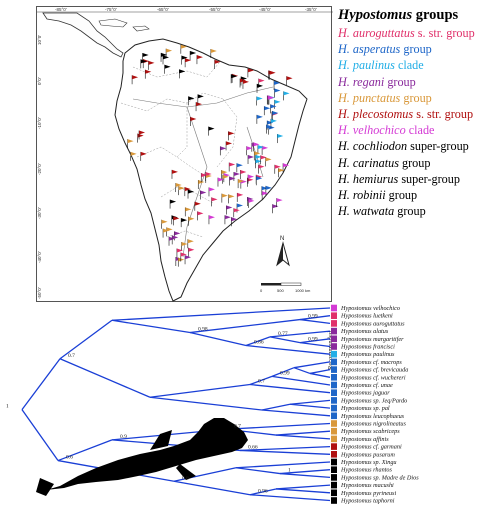 This screenshot has width=480, height=512. I want to click on legend-item: H. punctatus group, so click(408, 98).